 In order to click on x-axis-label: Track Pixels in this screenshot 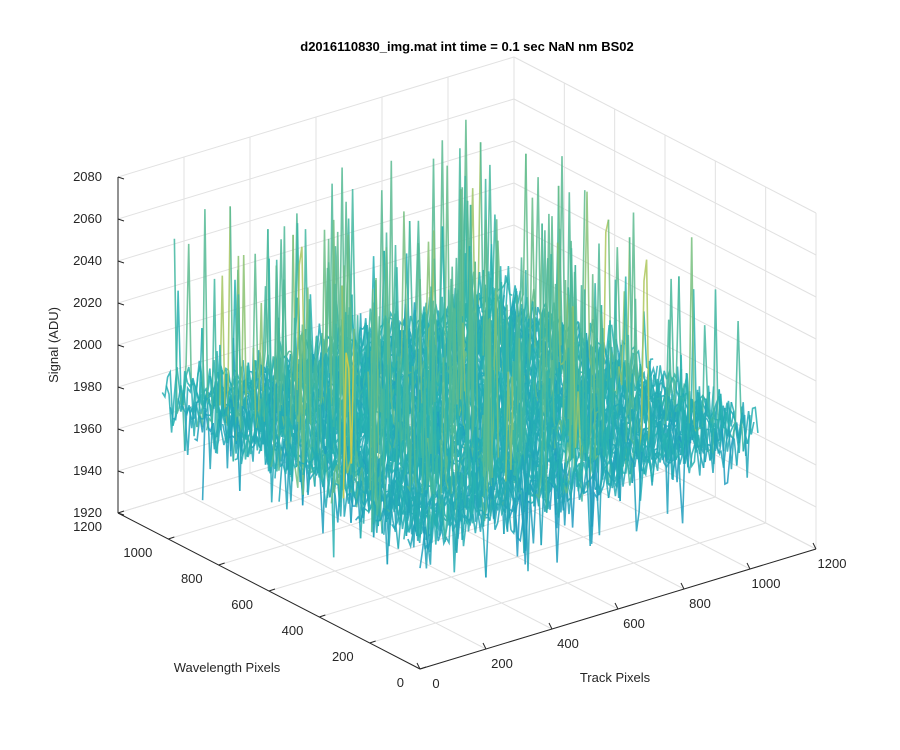, I will do `click(615, 677)`.